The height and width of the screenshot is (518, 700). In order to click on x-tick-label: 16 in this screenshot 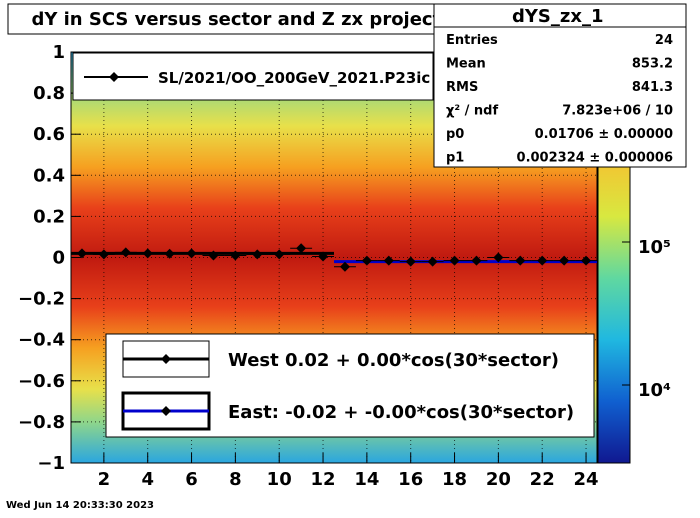, I will do `click(410, 479)`.